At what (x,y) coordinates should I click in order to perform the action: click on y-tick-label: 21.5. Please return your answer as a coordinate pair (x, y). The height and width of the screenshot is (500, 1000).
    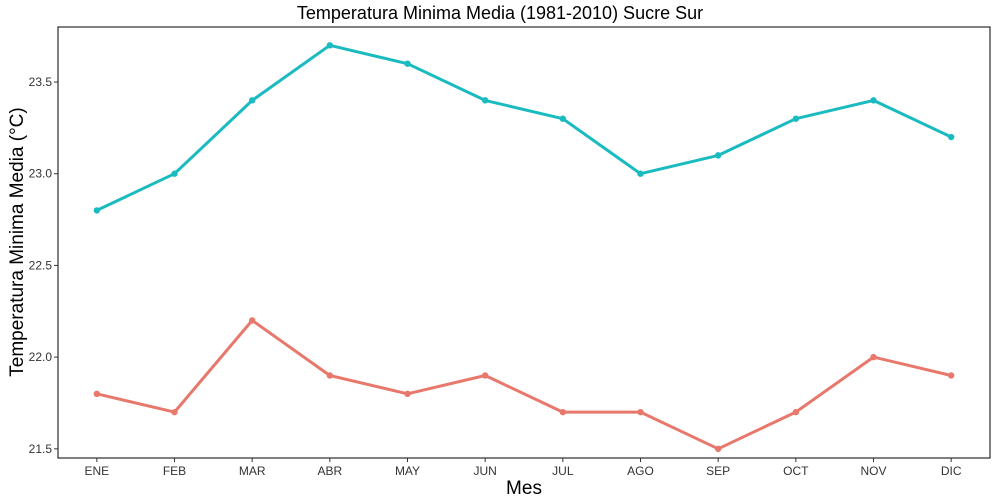
    Looking at the image, I should click on (41, 449).